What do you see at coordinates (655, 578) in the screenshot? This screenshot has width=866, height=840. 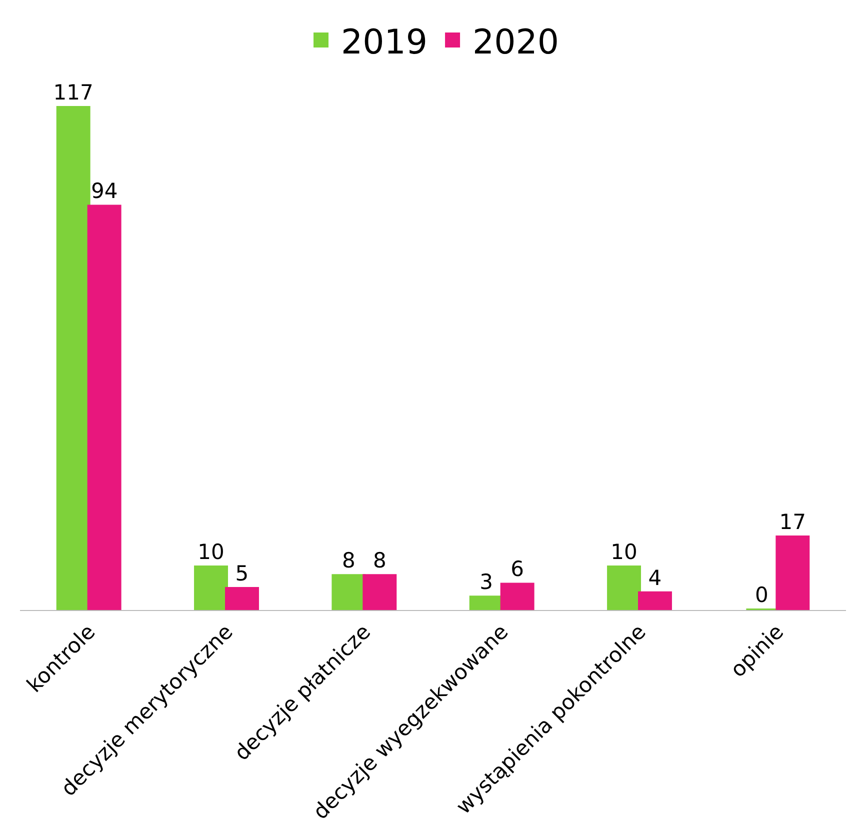 I see `data-label: 4` at bounding box center [655, 578].